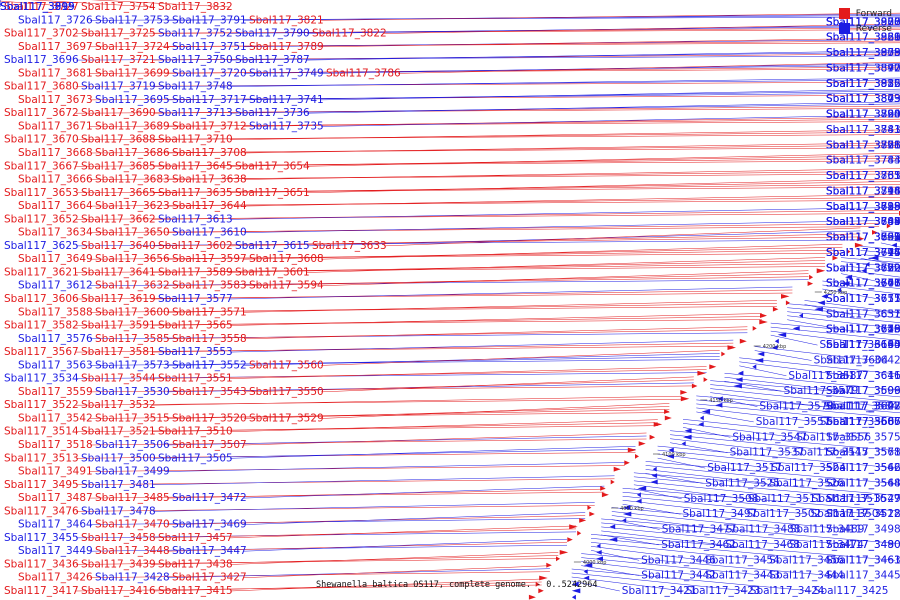 The height and width of the screenshot is (600, 900). I want to click on gene-label: Sbal117_3542, so click(55, 419).